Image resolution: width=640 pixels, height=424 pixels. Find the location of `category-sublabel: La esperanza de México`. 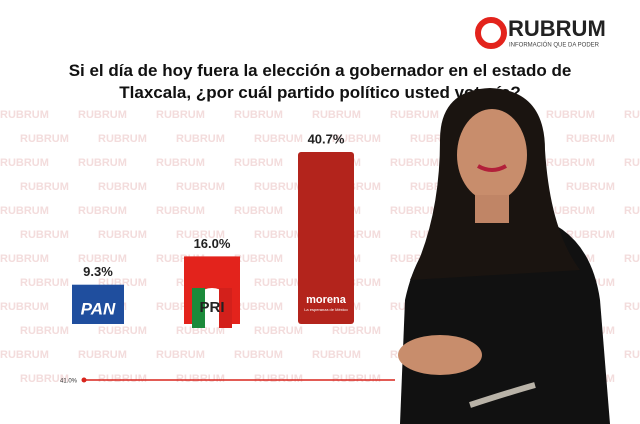

category-sublabel: La esperanza de México is located at coordinates (326, 309).